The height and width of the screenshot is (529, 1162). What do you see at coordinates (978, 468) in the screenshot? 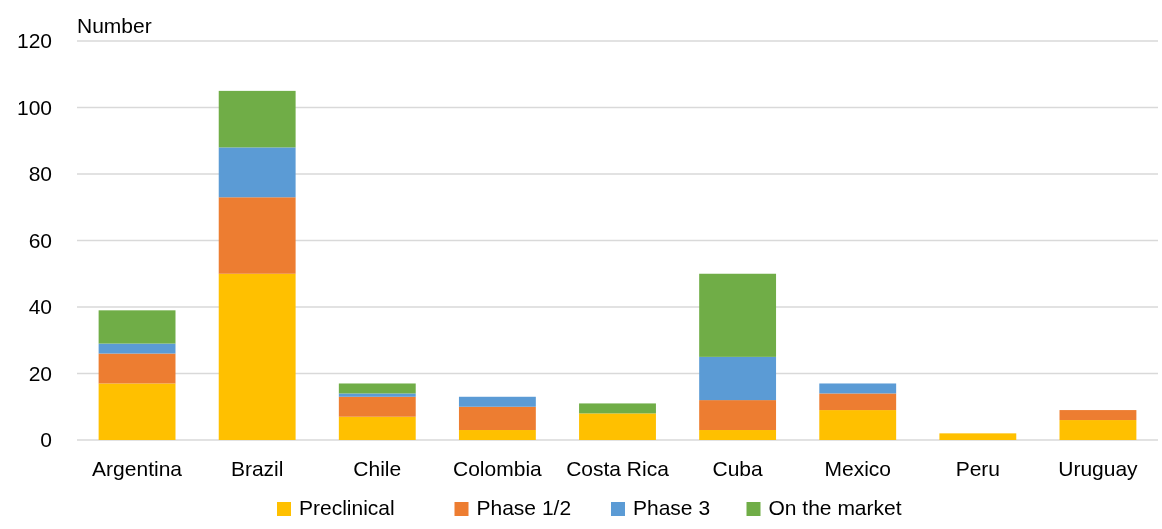
I see `x-tick-label: Peru` at bounding box center [978, 468].